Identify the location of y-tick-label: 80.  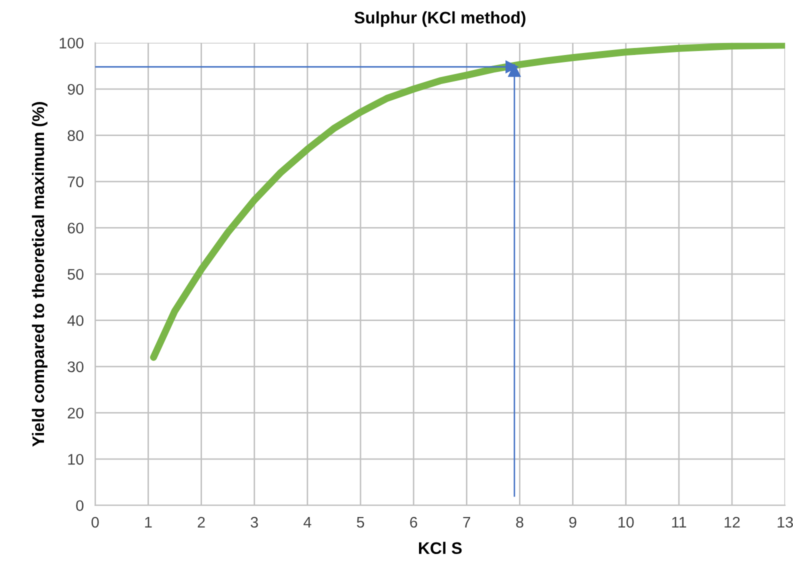
(76, 136).